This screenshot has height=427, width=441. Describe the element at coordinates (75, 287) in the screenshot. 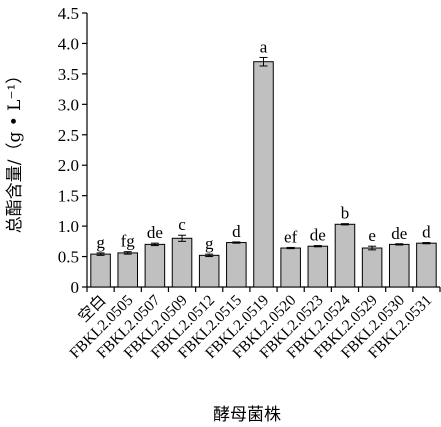

I see `y-tick-label: 0` at that location.